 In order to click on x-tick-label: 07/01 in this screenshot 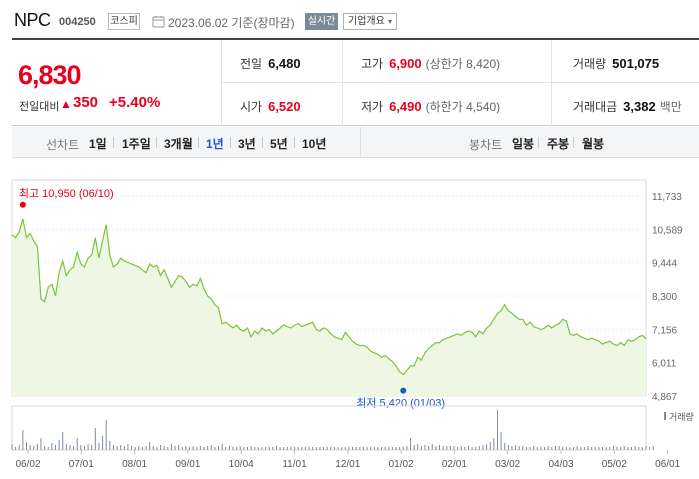, I will do `click(81, 464)`.